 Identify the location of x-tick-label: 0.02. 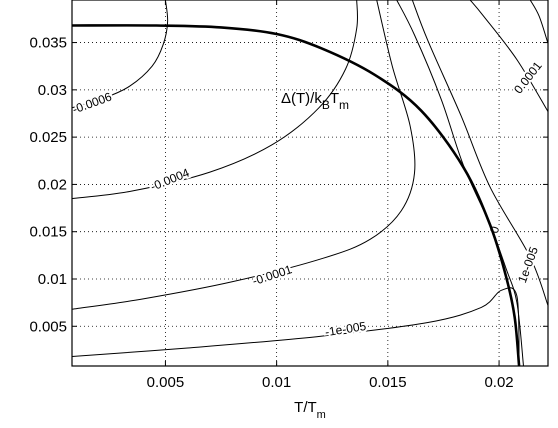
(498, 382).